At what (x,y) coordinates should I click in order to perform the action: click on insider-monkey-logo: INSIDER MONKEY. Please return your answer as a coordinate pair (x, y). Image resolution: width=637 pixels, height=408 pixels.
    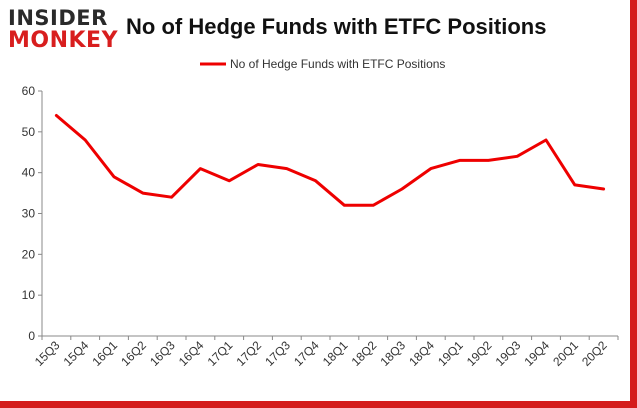
    Looking at the image, I should click on (63, 32).